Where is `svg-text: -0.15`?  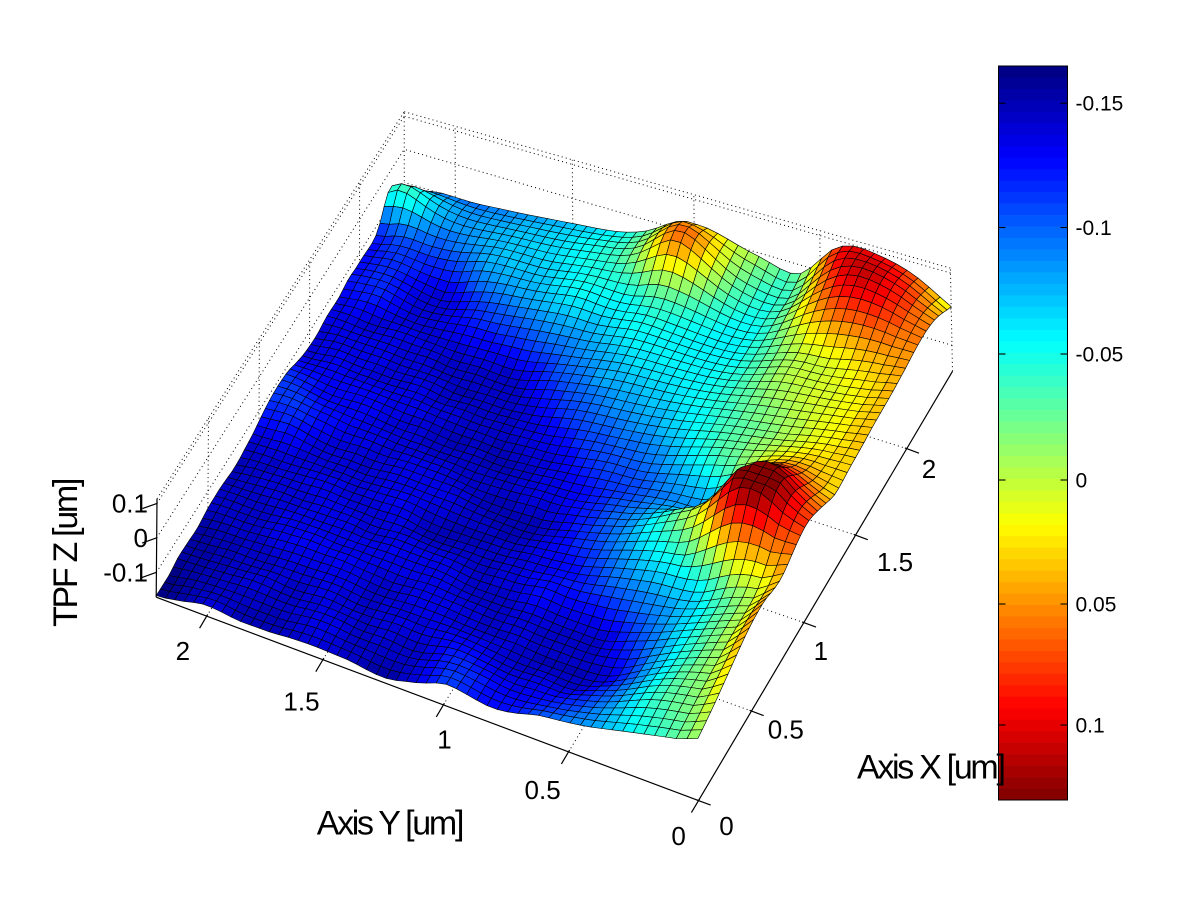
svg-text: -0.15 is located at coordinates (1100, 104).